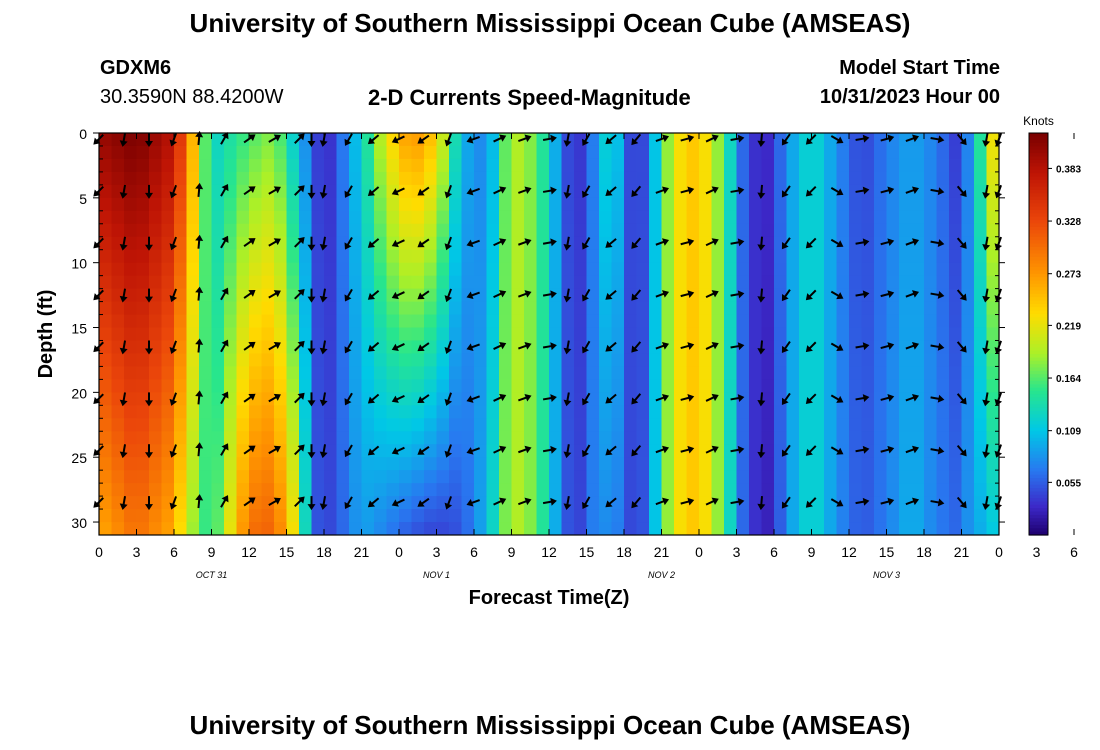  What do you see at coordinates (474, 552) in the screenshot?
I see `x-tick-label: 6` at bounding box center [474, 552].